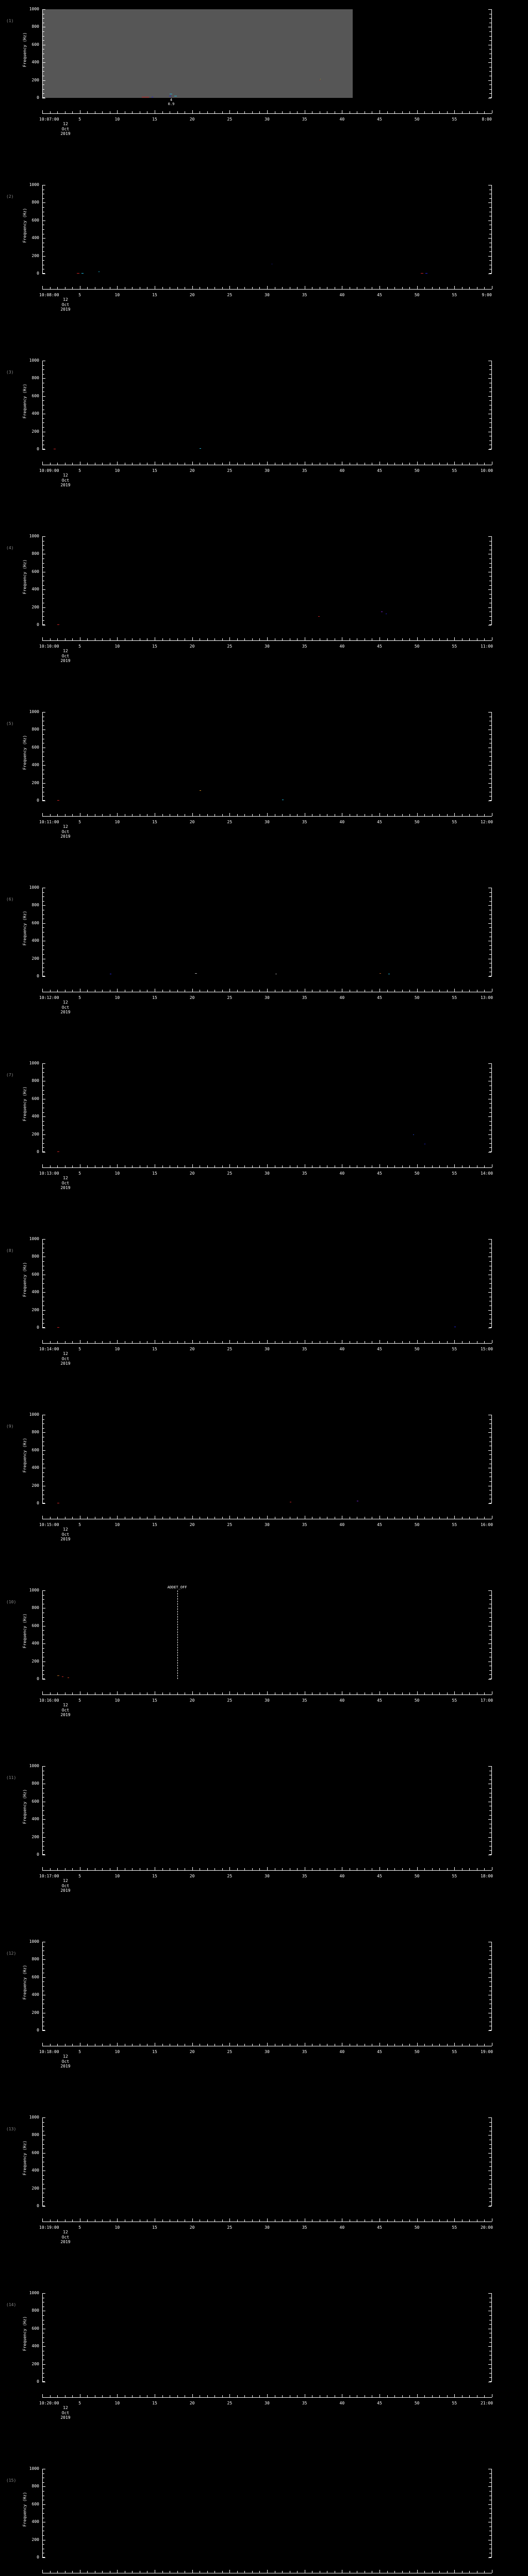  I want to click on y-axis-tick-label: 400, so click(35, 1292).